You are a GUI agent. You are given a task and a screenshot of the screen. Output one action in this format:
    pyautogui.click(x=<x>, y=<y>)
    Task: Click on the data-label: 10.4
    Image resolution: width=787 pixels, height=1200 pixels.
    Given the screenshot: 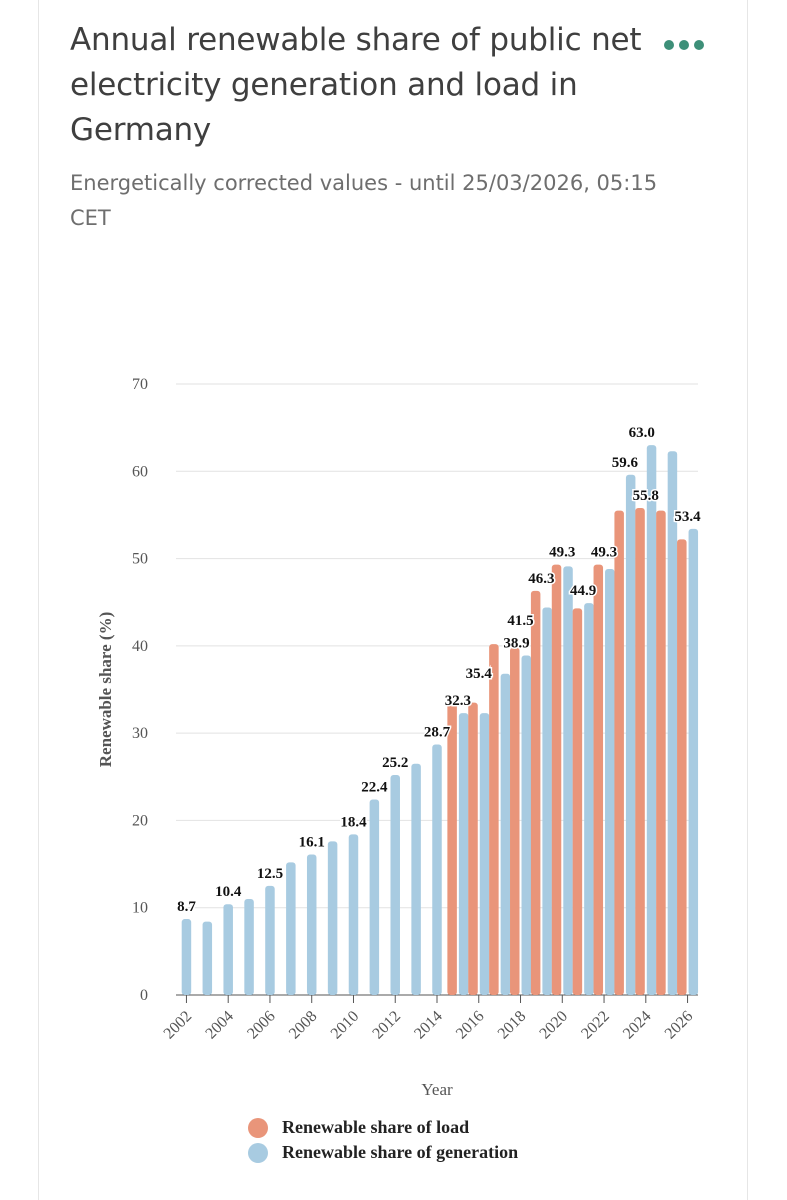 What is the action you would take?
    pyautogui.click(x=228, y=892)
    